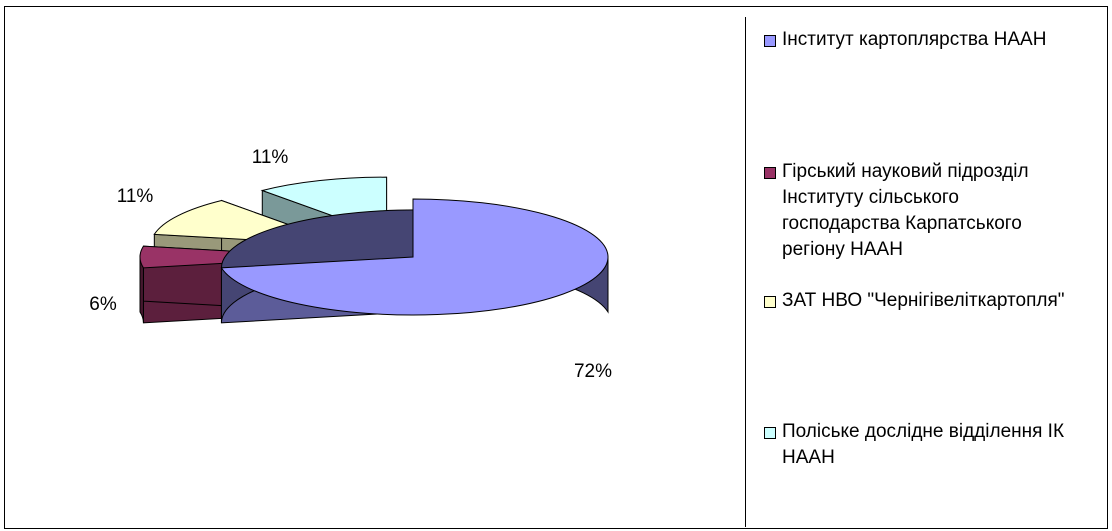 The width and height of the screenshot is (1112, 531). Describe the element at coordinates (135, 196) in the screenshot. I see `data-label-2: 11%` at that location.